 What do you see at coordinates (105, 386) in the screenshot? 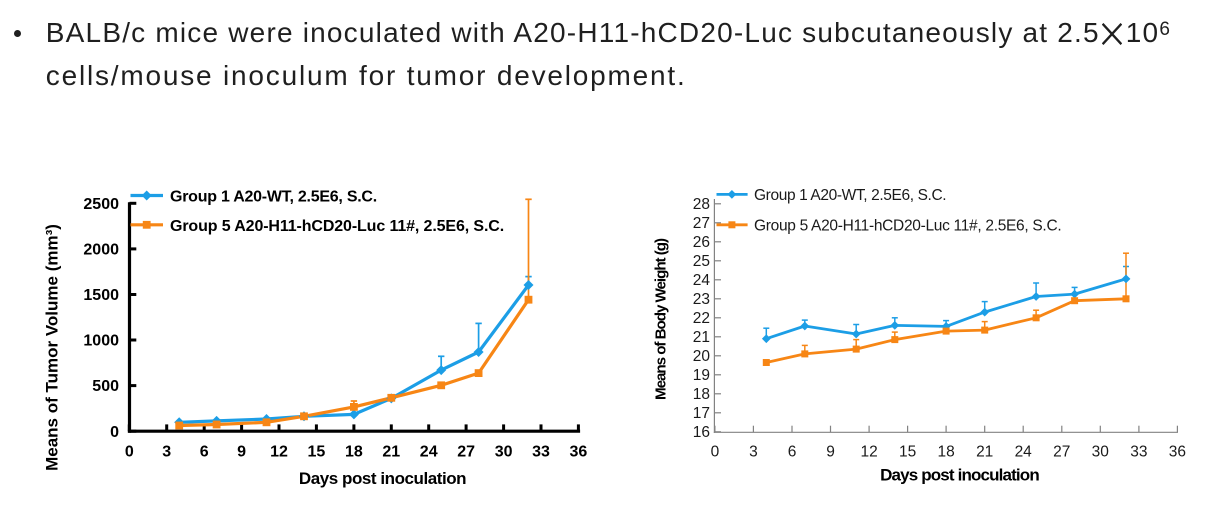
I see `svg-text: 500` at bounding box center [105, 386].